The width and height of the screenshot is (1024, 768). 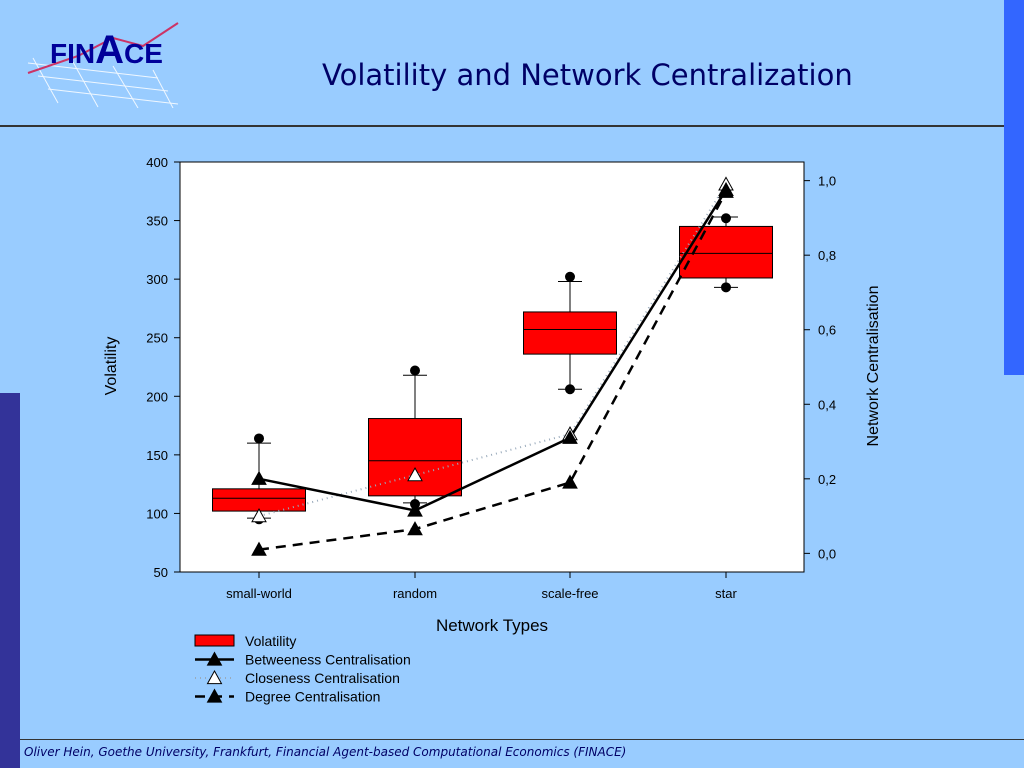 I want to click on y-axis-label: Volatility, so click(x=111, y=366).